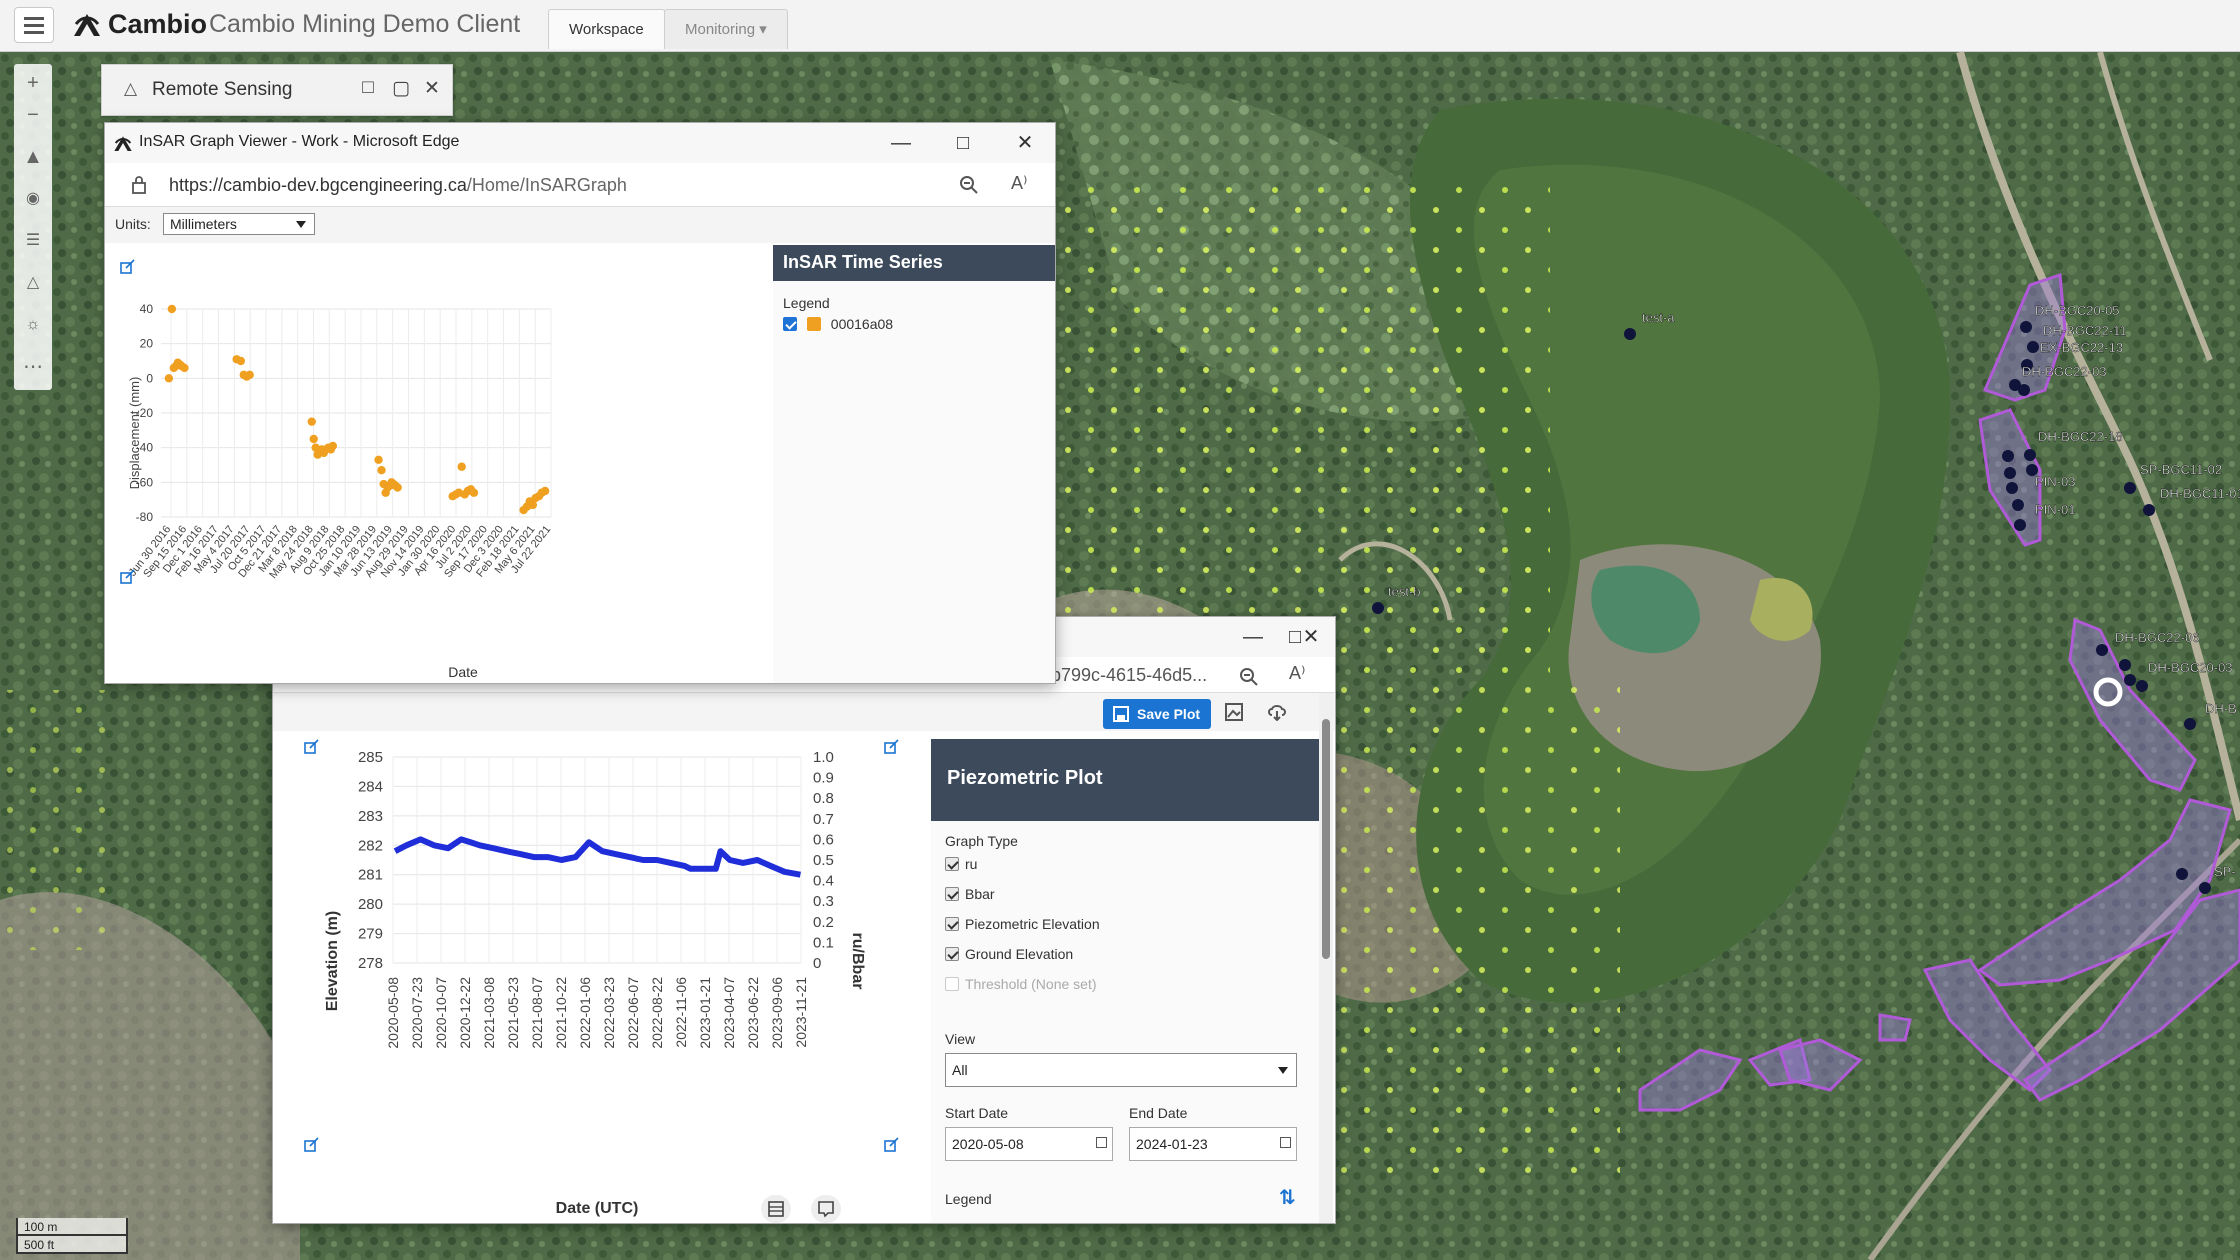 This screenshot has height=1260, width=2240. What do you see at coordinates (1287, 1198) in the screenshot?
I see `sort-icon: ⇅` at bounding box center [1287, 1198].